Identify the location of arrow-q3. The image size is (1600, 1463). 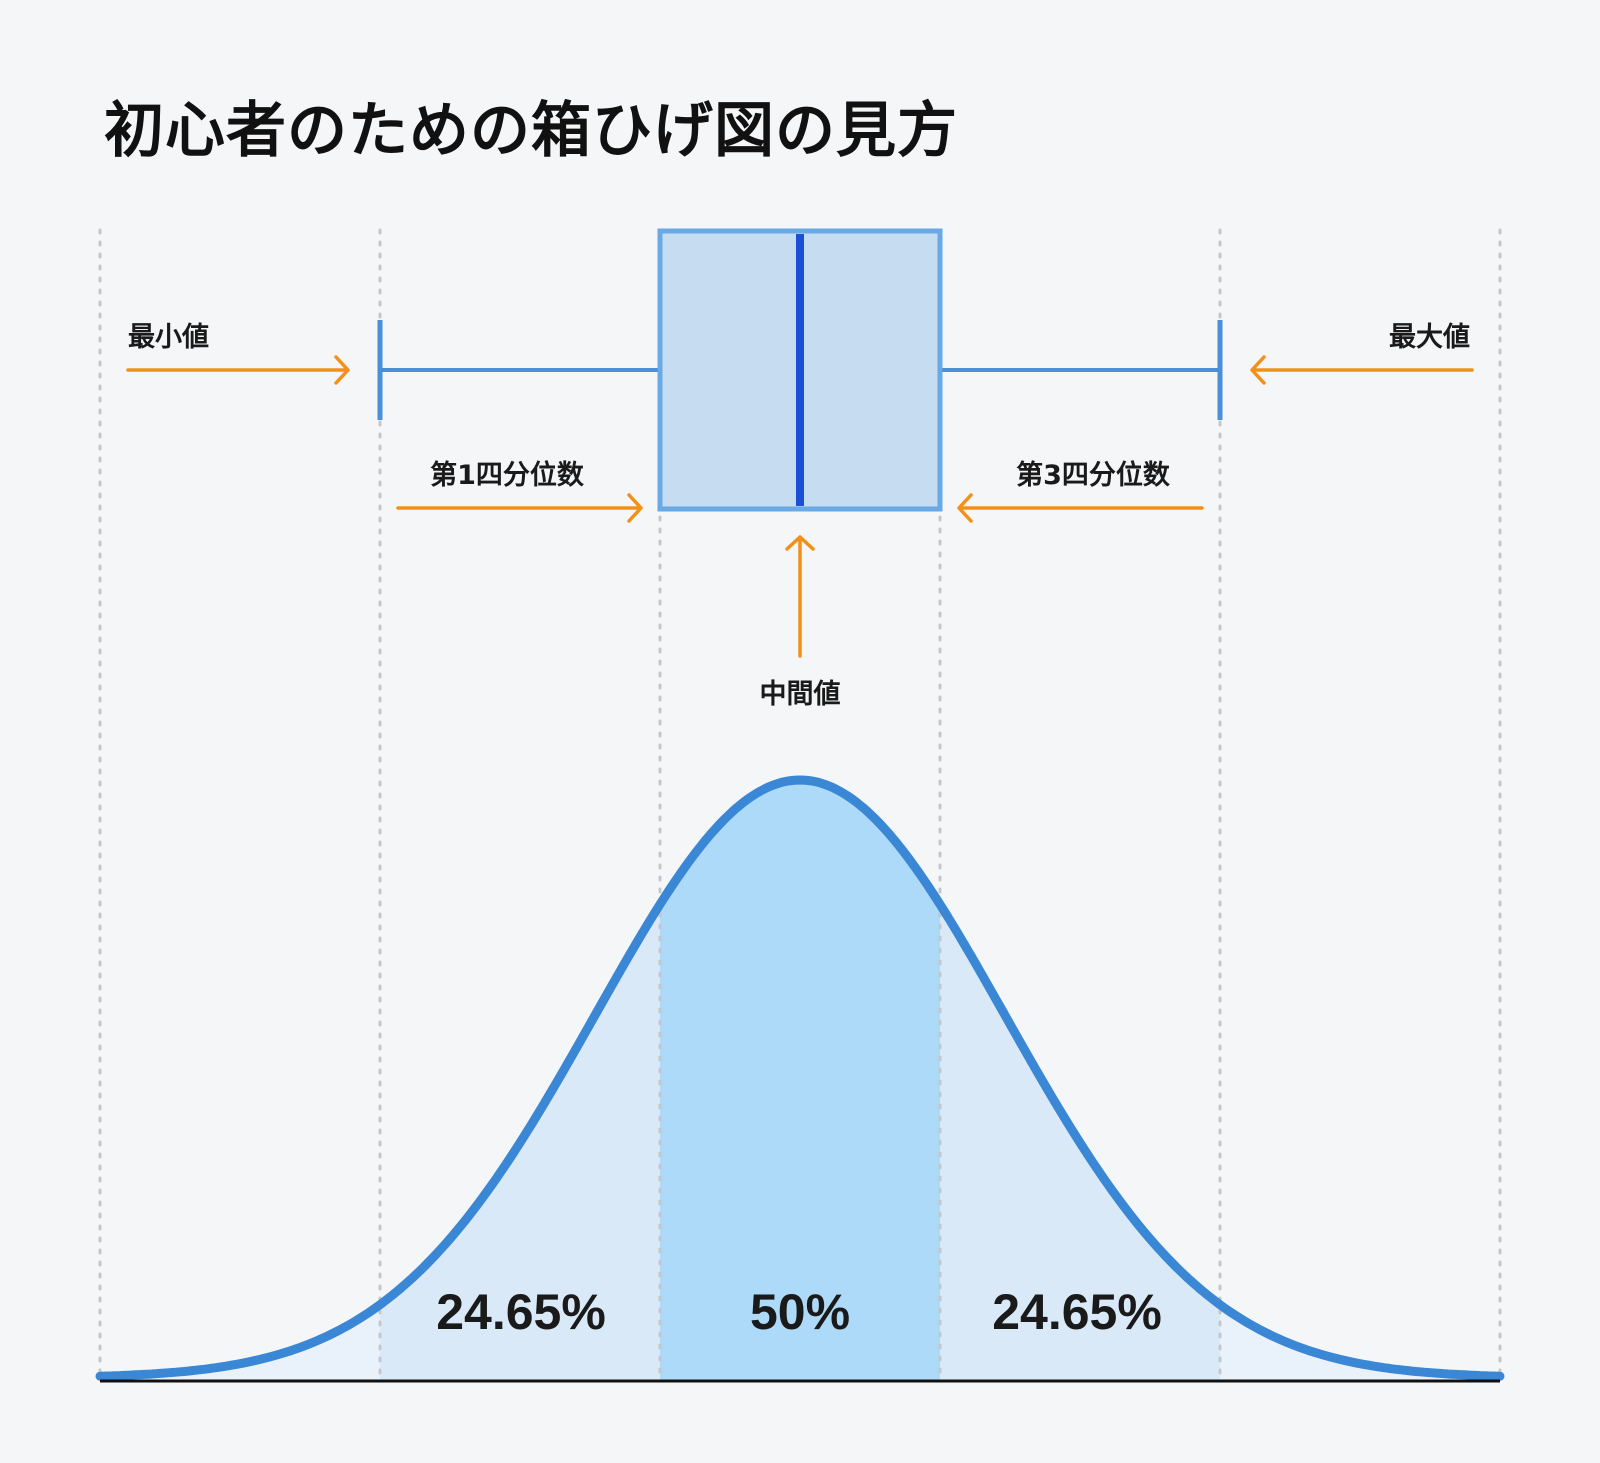
(1080, 508).